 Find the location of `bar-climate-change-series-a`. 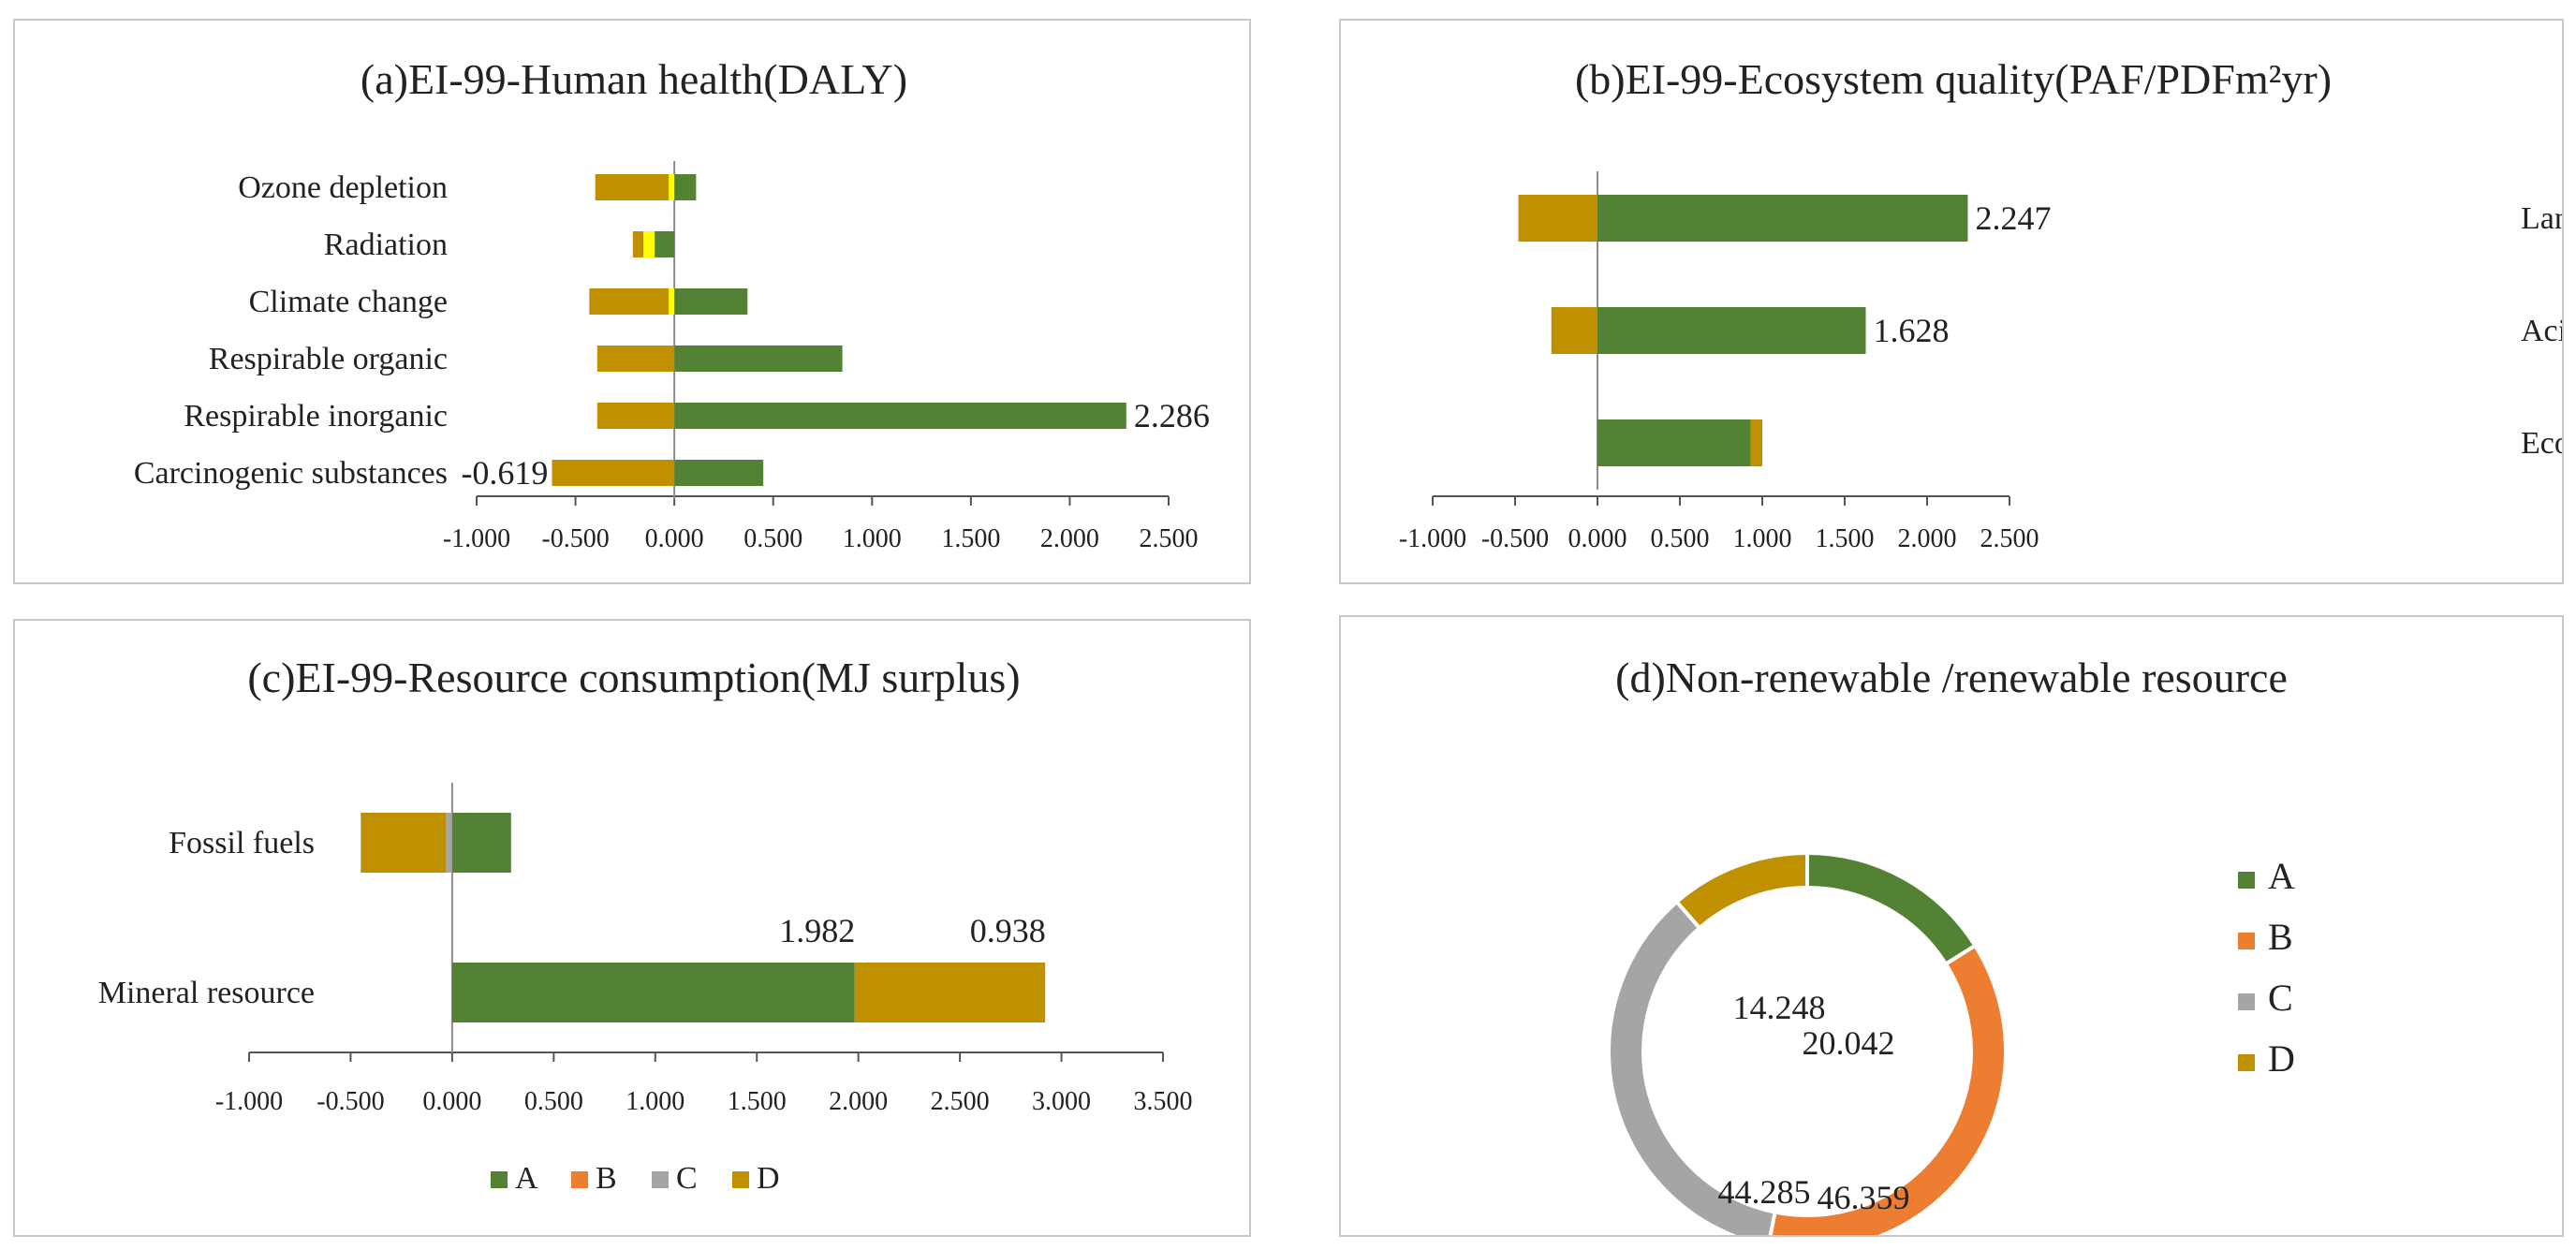

bar-climate-change-series-a is located at coordinates (711, 301).